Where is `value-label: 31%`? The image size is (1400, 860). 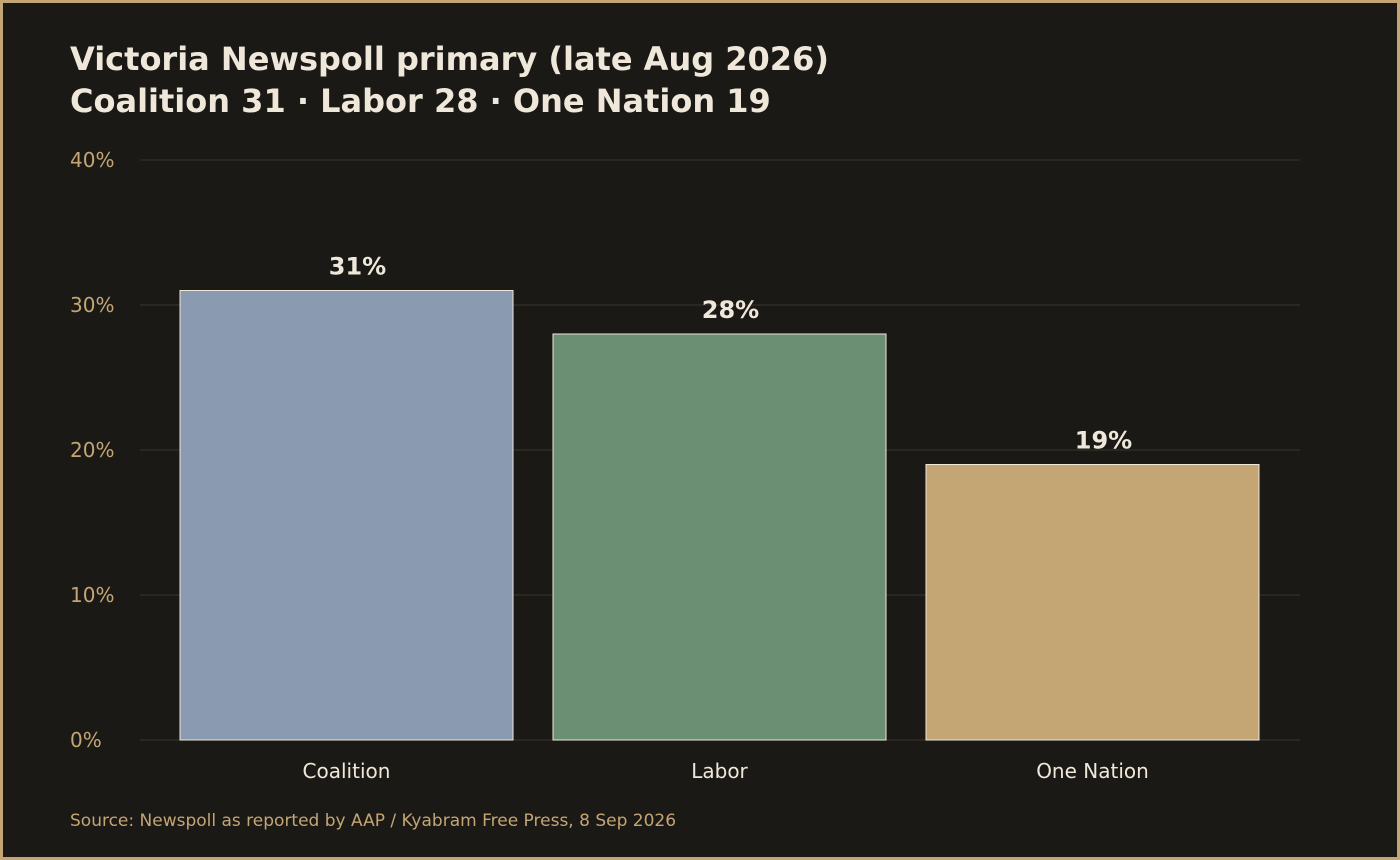
value-label: 31% is located at coordinates (357, 267).